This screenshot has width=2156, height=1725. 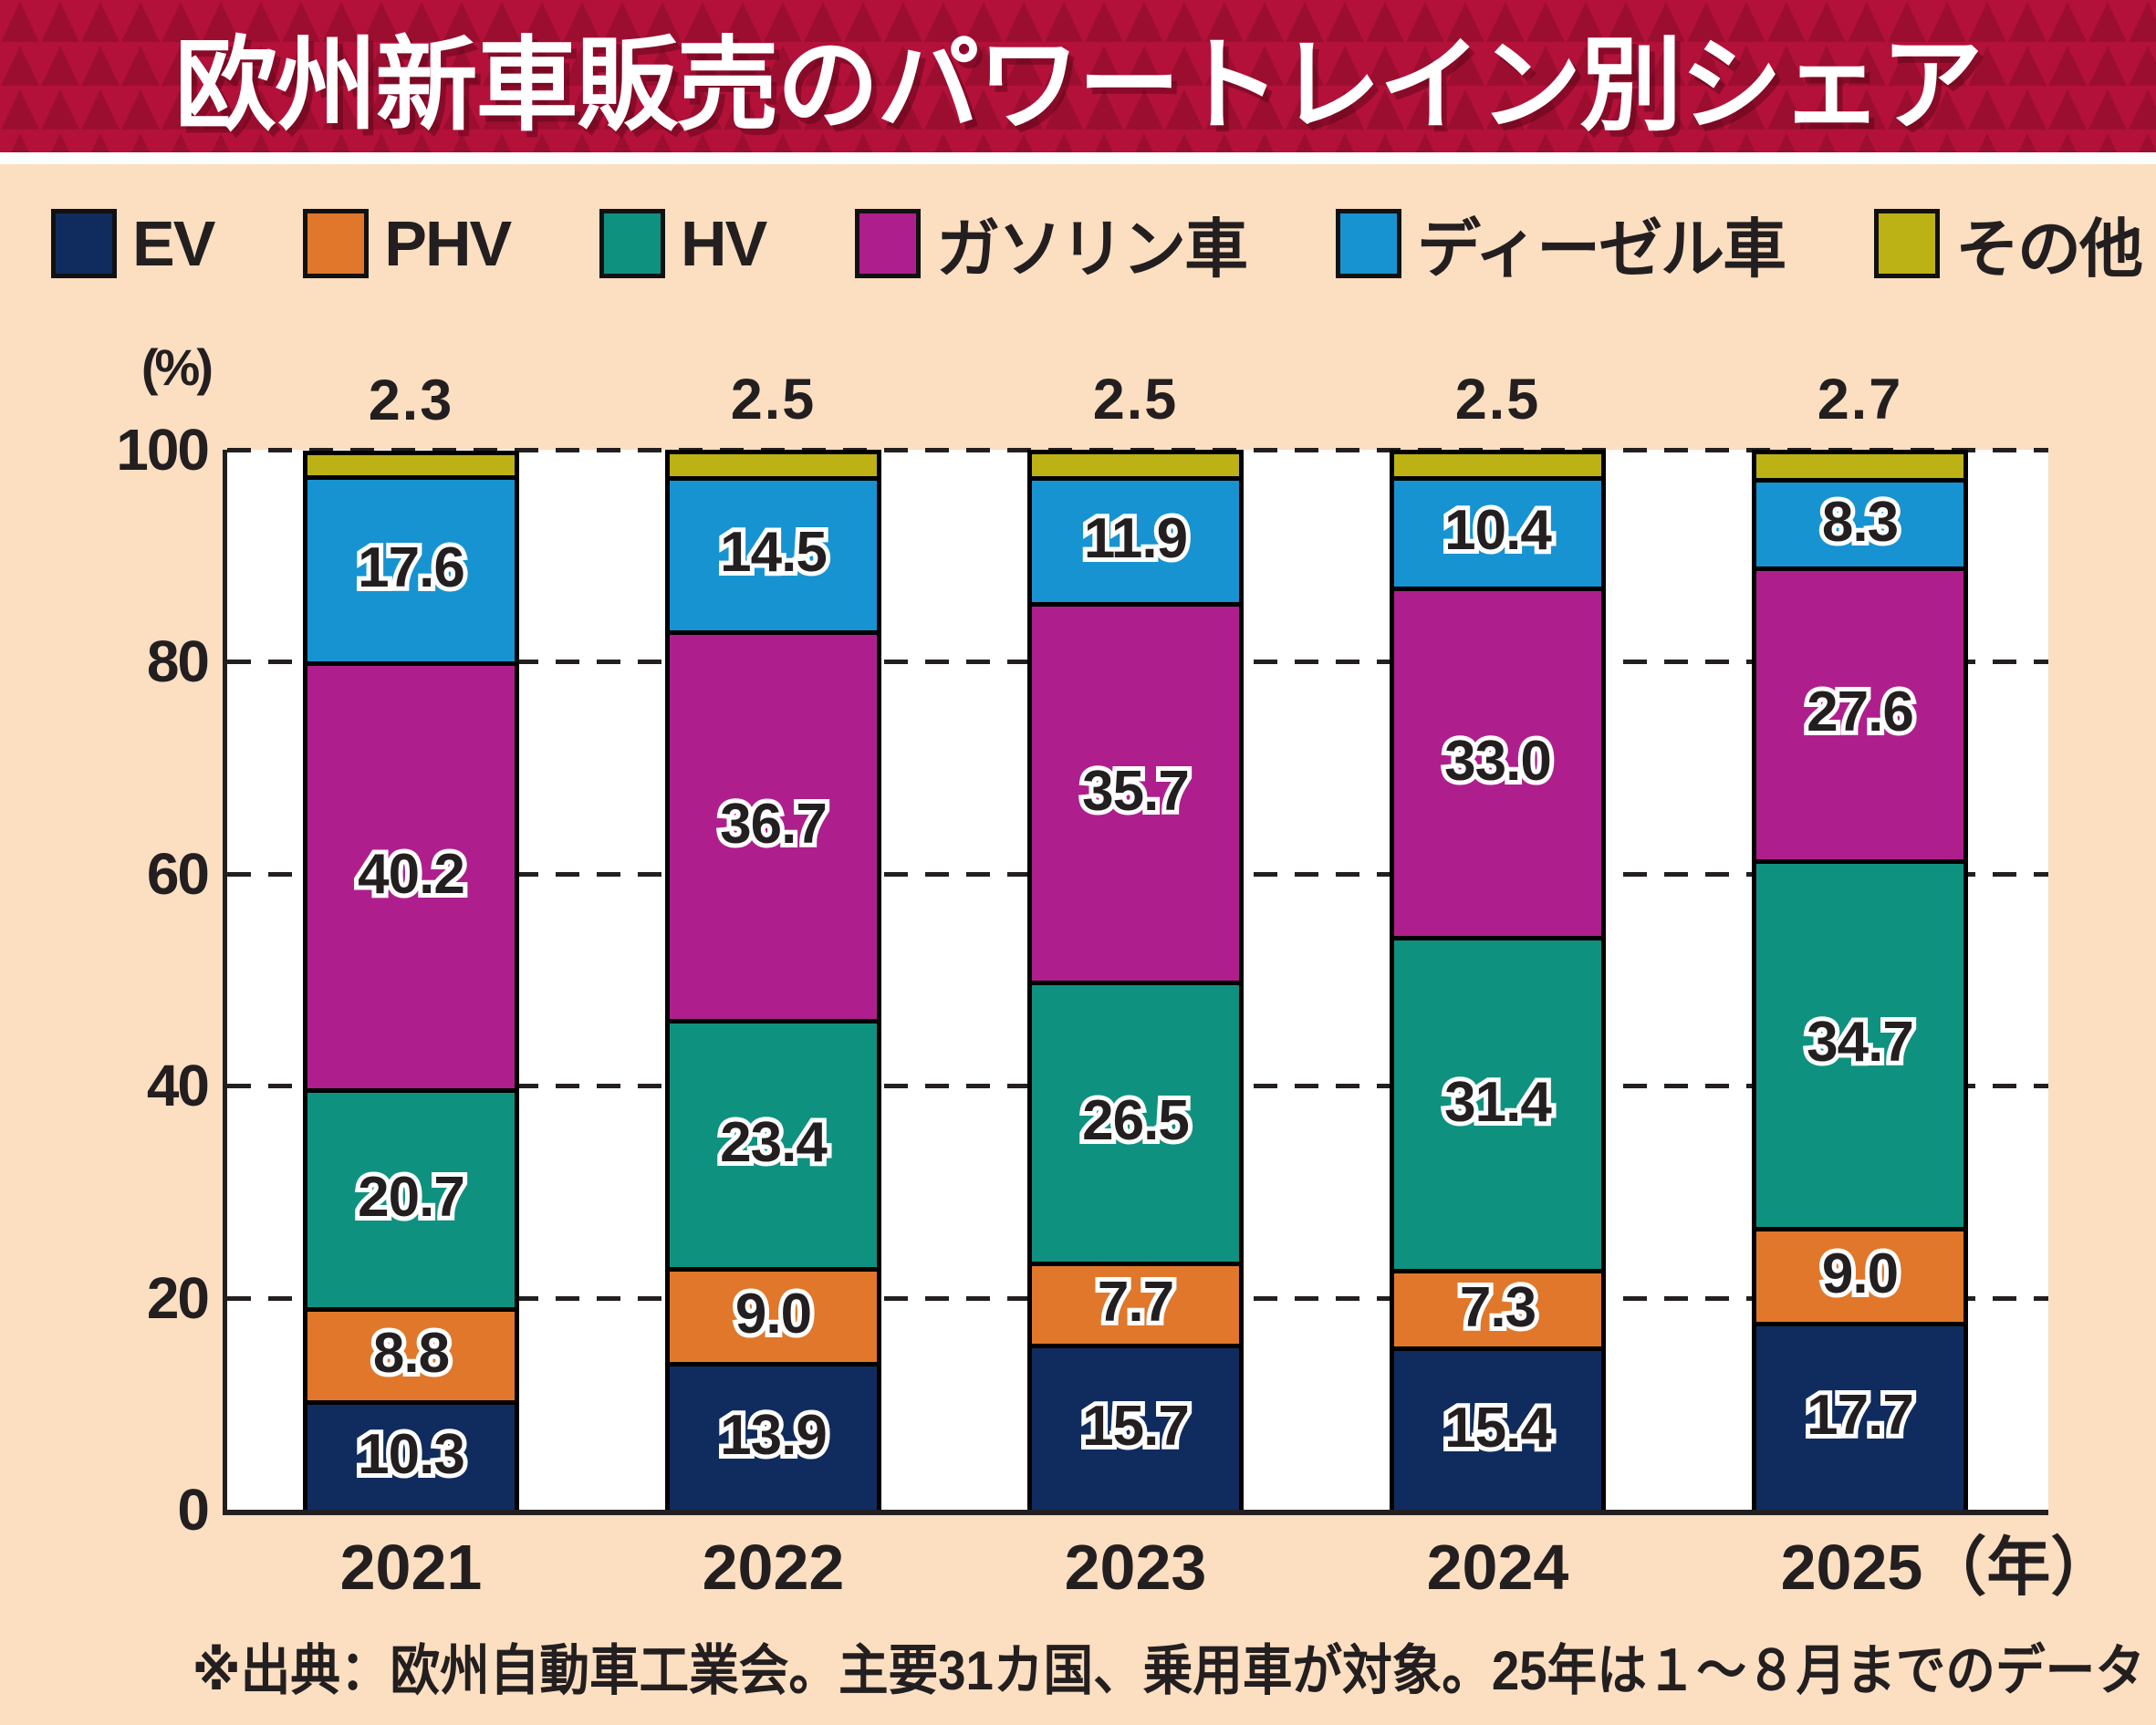 I want to click on x-tick-label-2022: 2022, so click(x=774, y=1567).